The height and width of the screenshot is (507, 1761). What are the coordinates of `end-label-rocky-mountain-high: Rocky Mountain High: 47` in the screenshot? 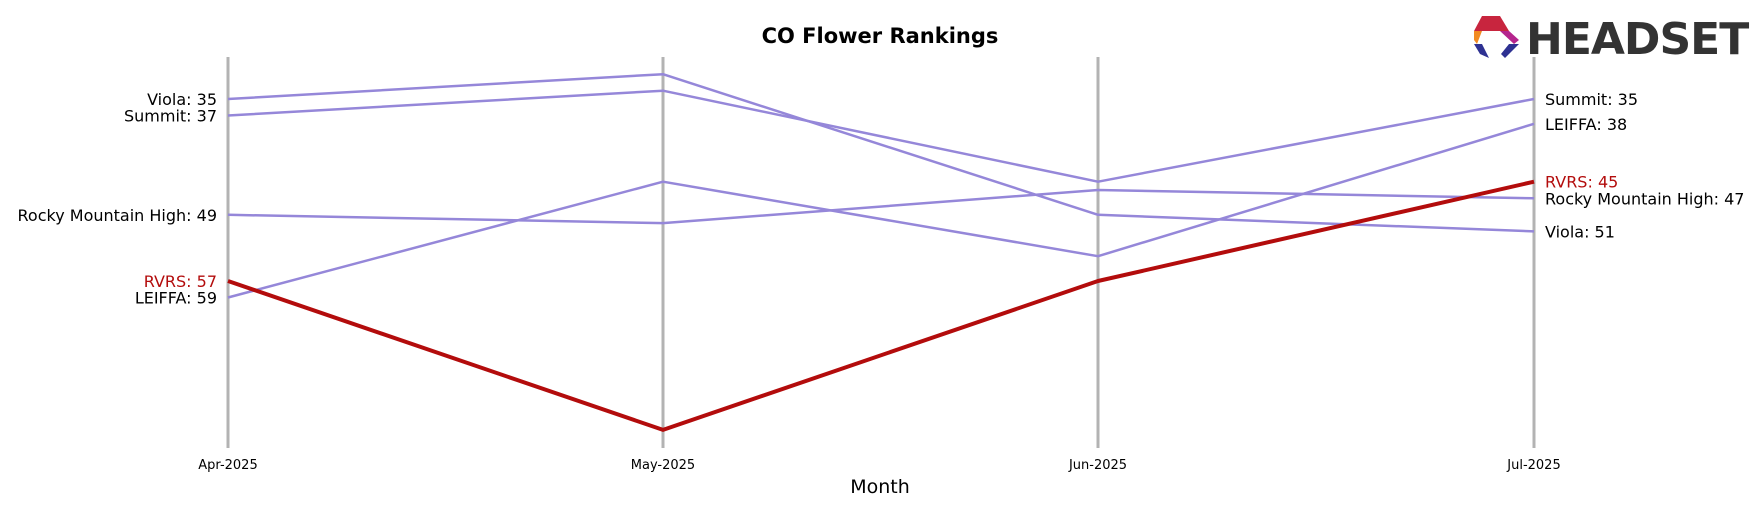 It's located at (1644, 198).